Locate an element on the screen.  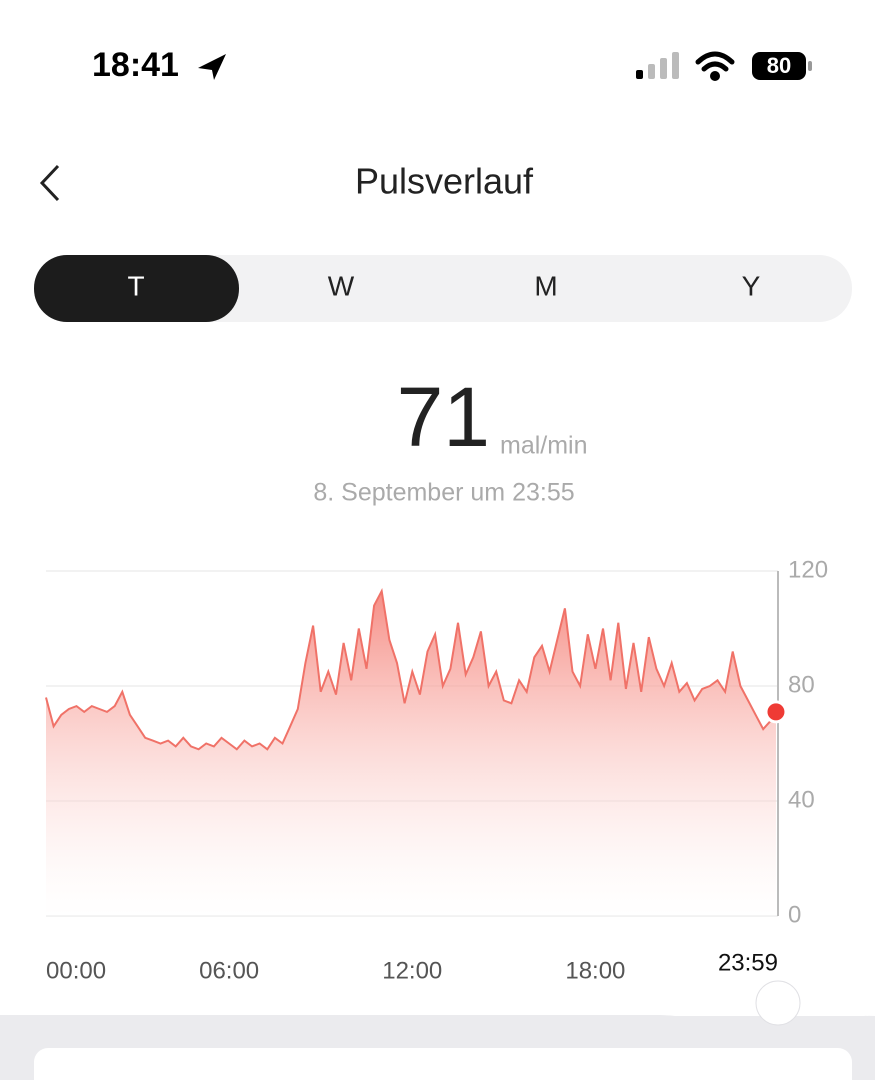
battery-icon is located at coordinates (779, 66).